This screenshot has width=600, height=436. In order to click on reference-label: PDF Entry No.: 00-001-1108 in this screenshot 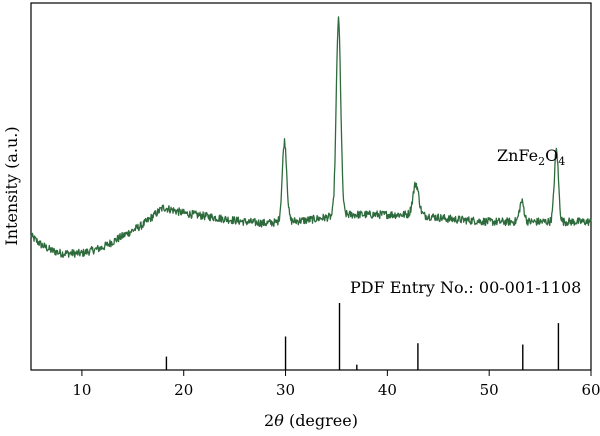, I will do `click(465, 287)`.